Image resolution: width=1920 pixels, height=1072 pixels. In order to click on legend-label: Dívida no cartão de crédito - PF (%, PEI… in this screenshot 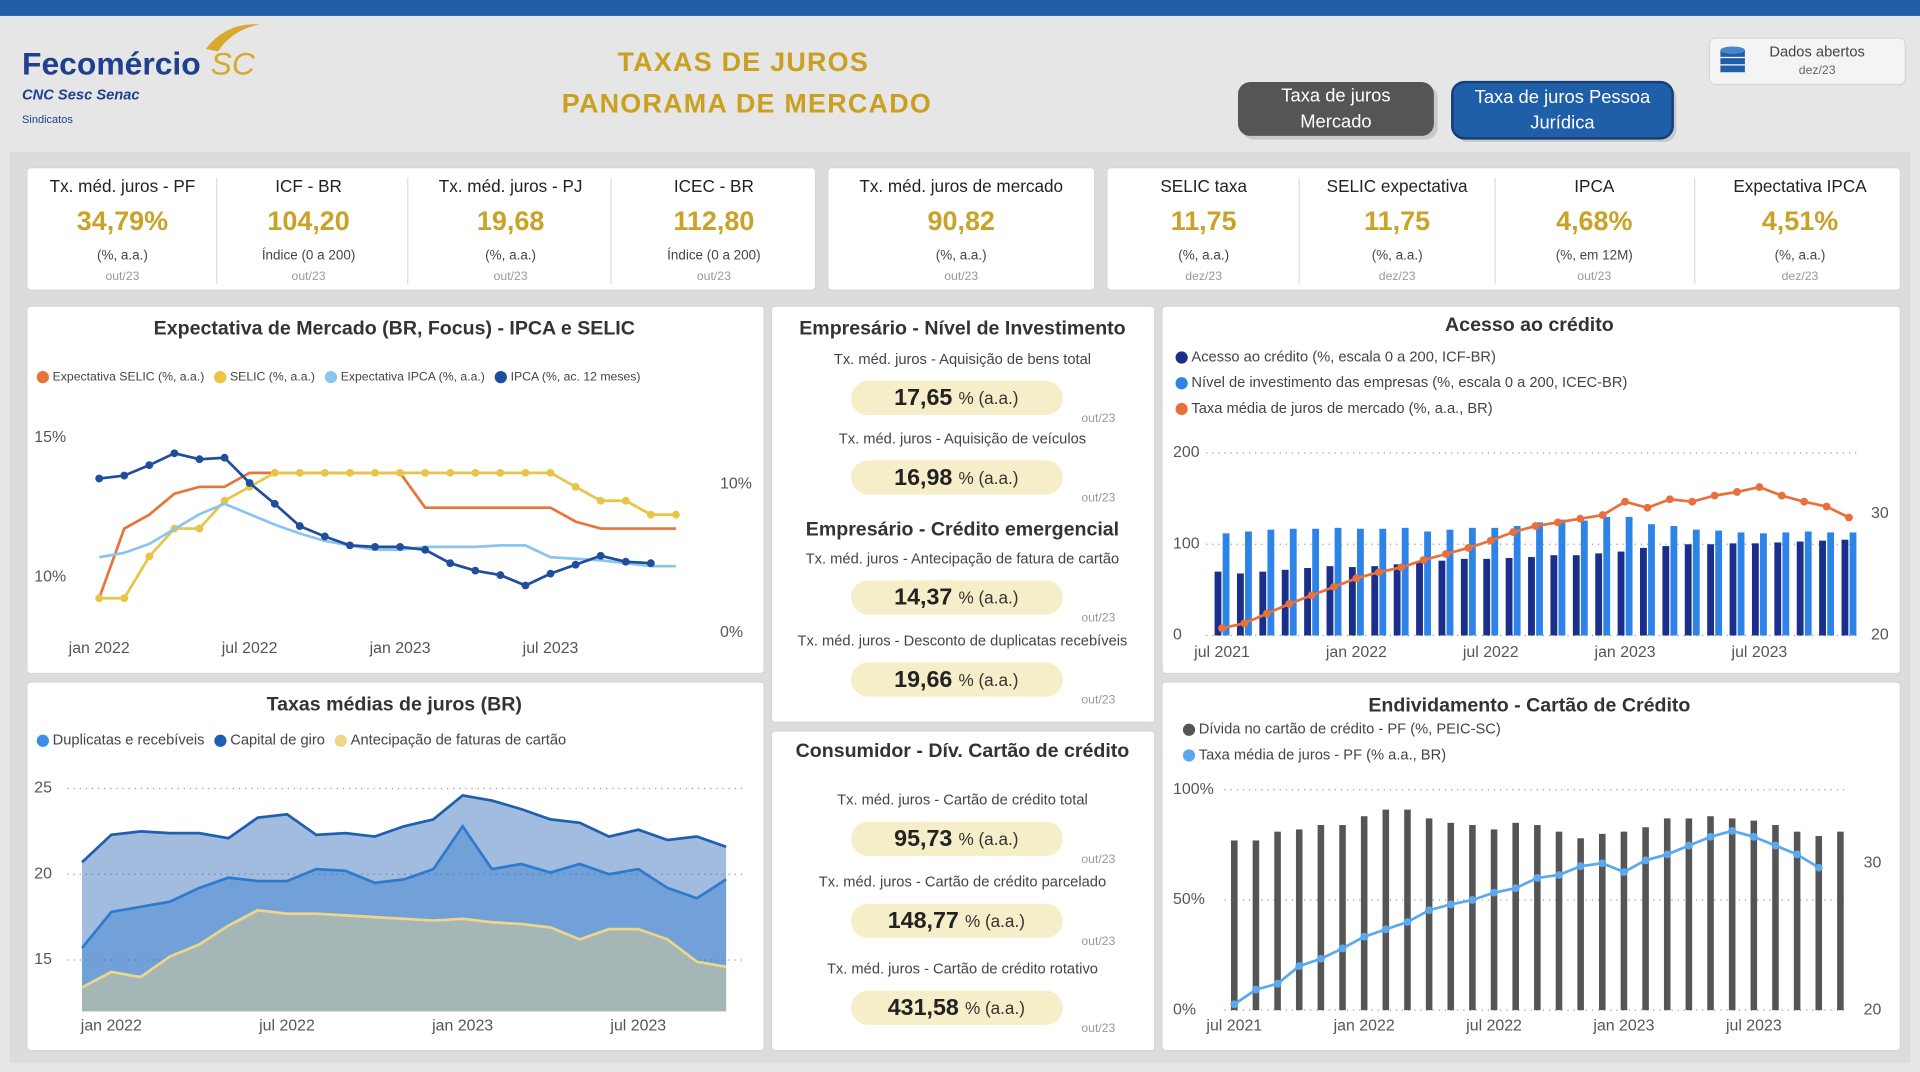, I will do `click(1350, 730)`.